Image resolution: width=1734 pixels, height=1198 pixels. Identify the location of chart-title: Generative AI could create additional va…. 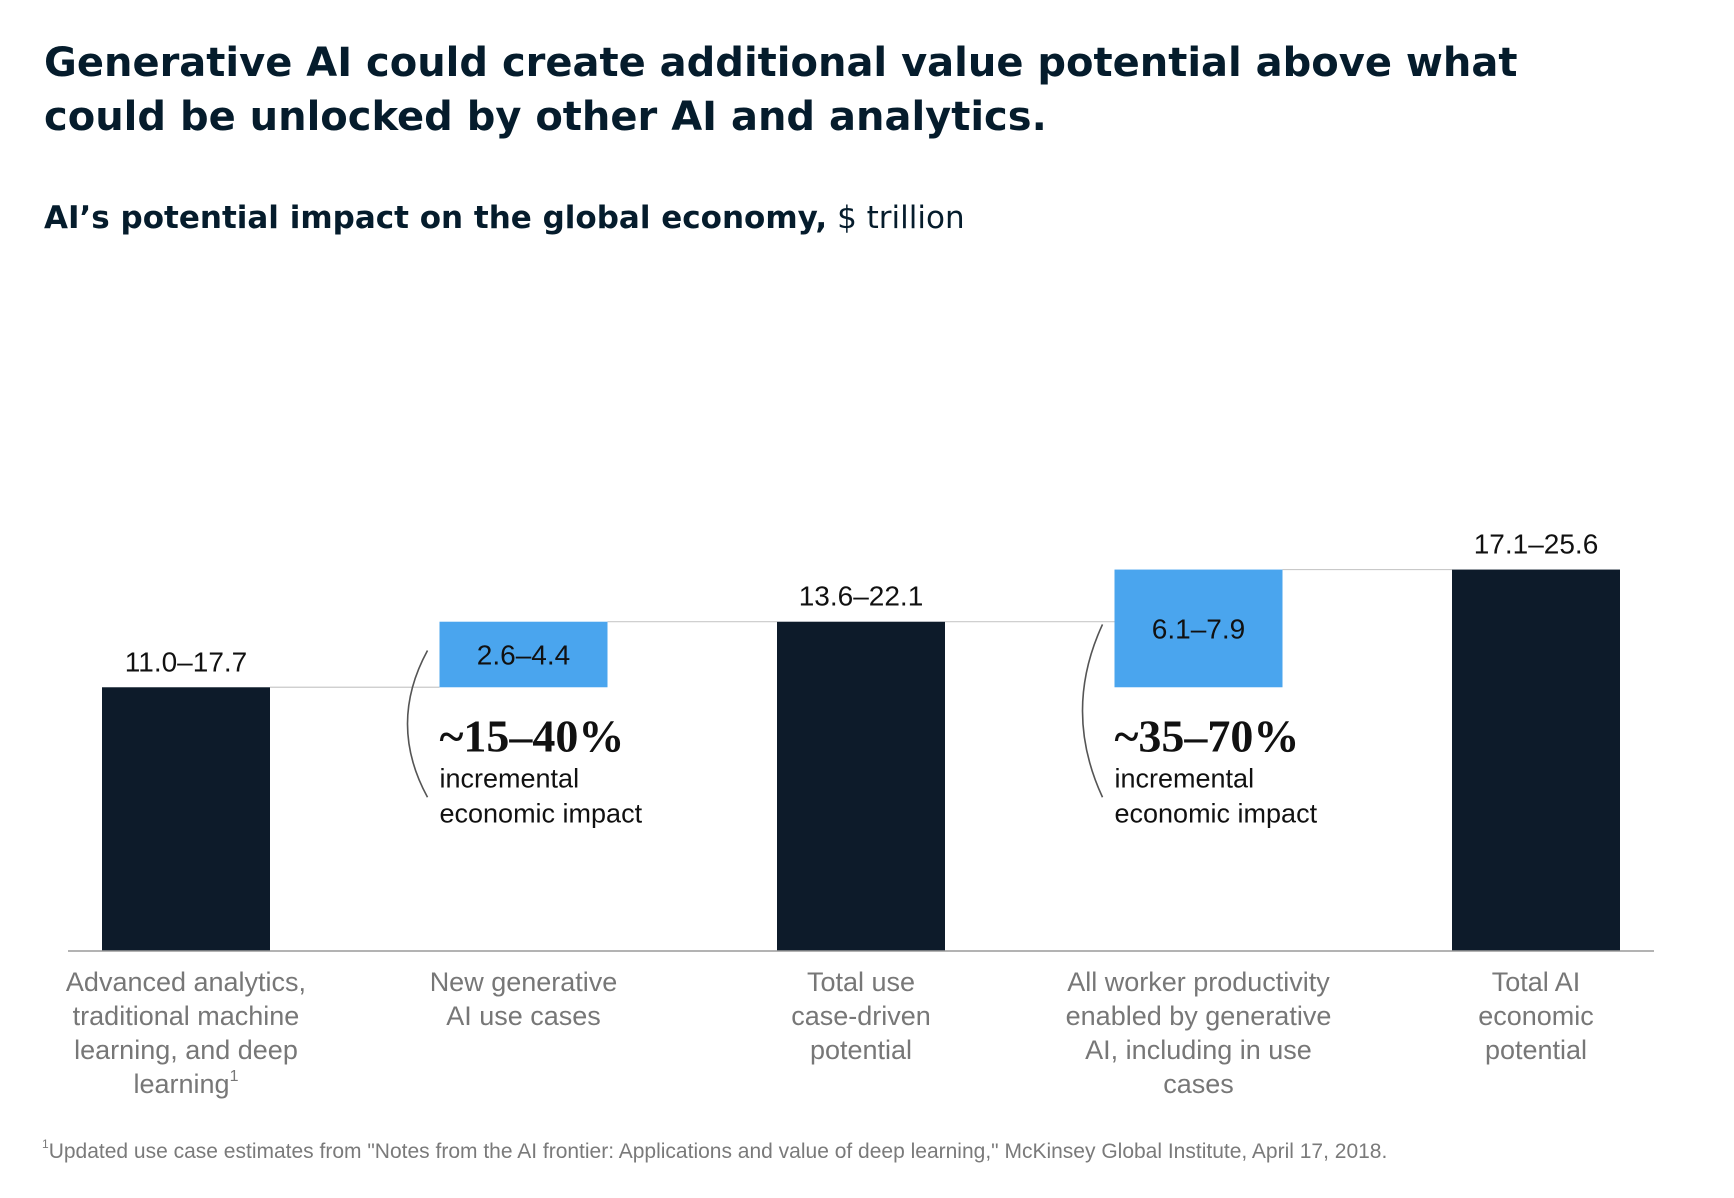
(781, 90).